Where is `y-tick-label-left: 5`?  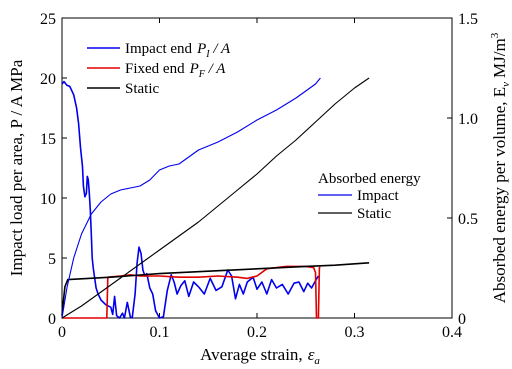
y-tick-label-left: 5 is located at coordinates (52, 259).